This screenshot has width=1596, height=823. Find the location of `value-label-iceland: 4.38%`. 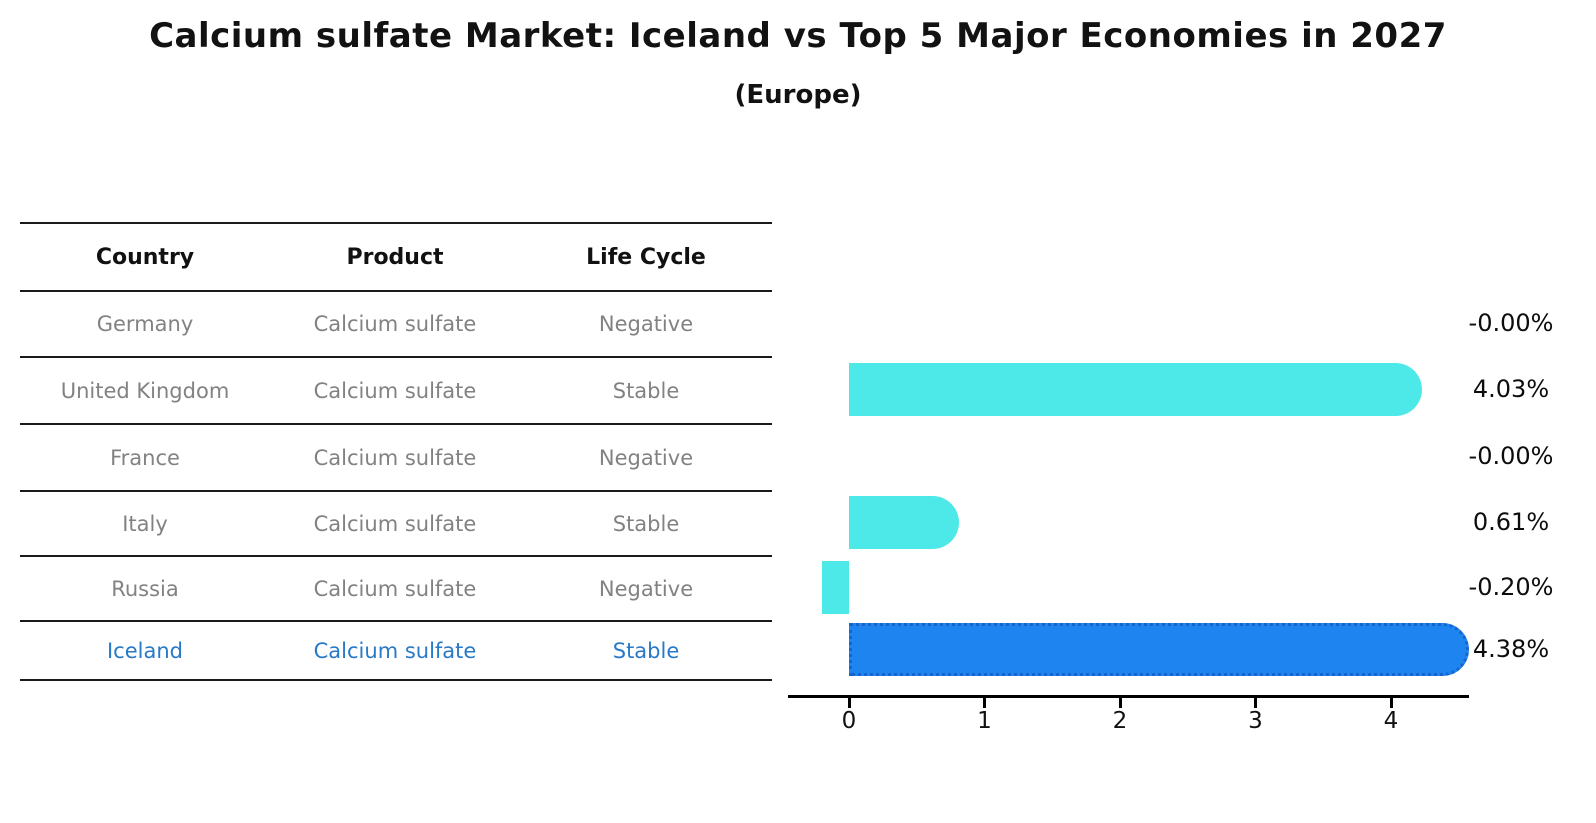

value-label-iceland: 4.38% is located at coordinates (1511, 649).